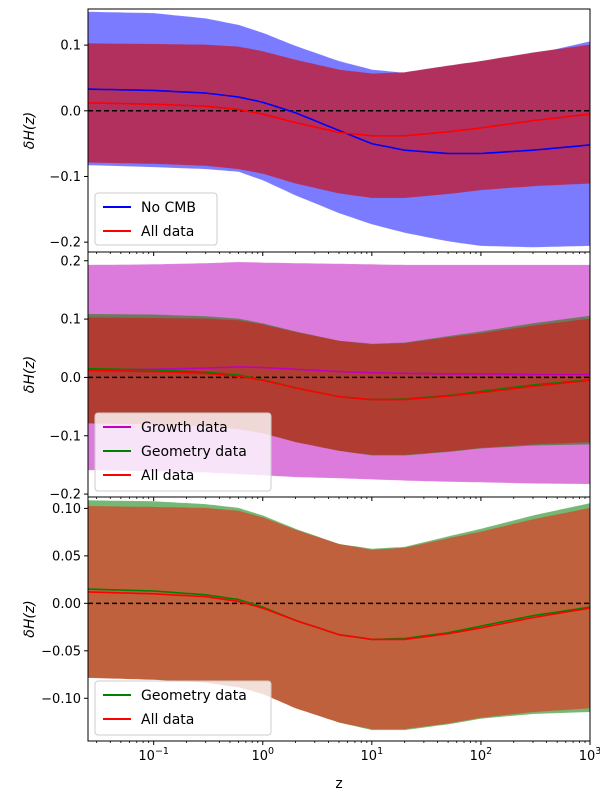 The image size is (600, 798). I want to click on xtick-label: 10⁰, so click(262, 755).